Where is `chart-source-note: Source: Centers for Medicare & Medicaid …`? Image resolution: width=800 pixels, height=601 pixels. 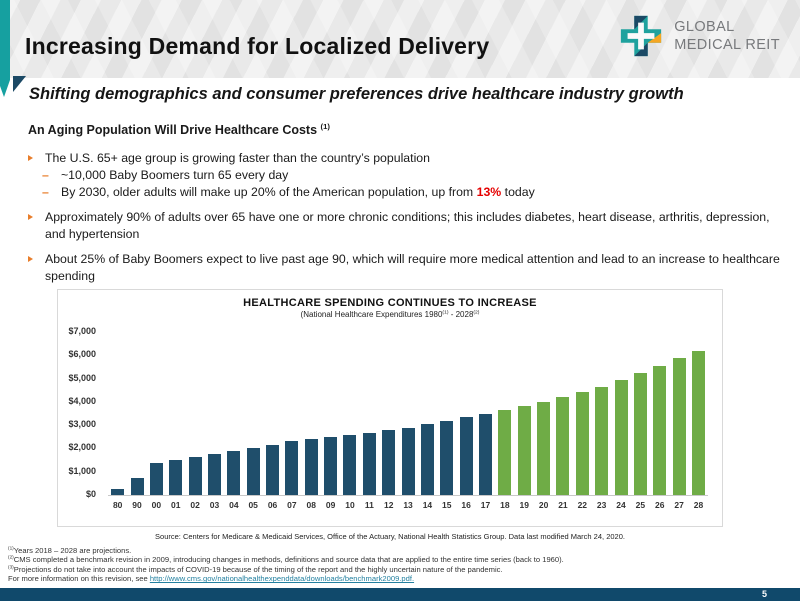
chart-source-note: Source: Centers for Medicare & Medicaid … is located at coordinates (390, 536).